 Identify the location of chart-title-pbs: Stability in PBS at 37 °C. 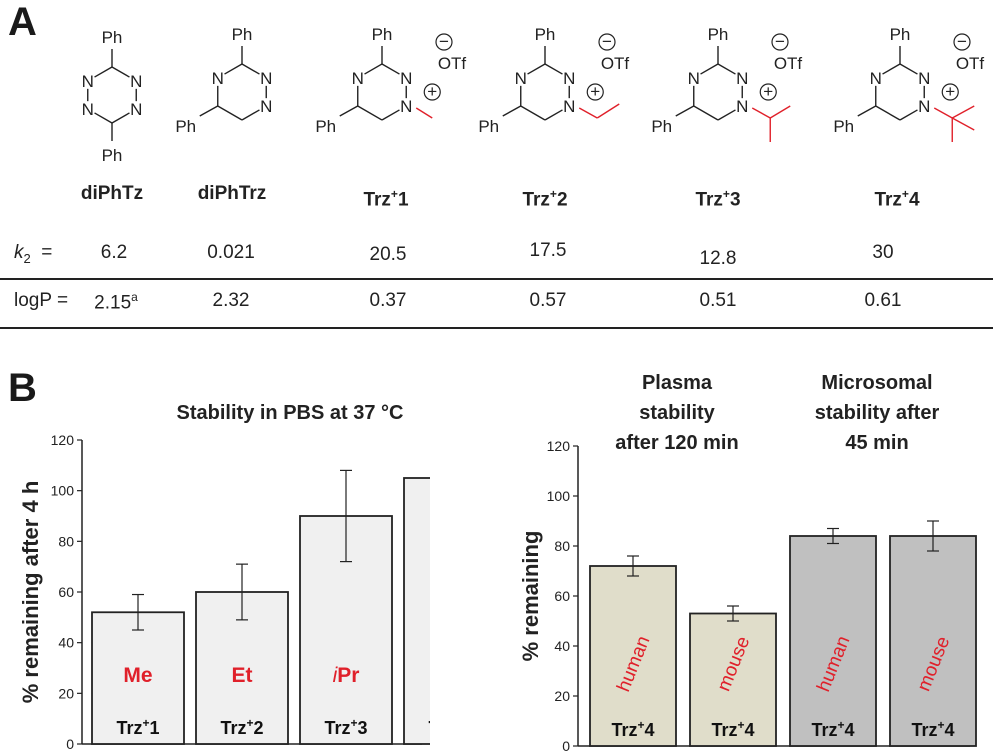
(290, 413).